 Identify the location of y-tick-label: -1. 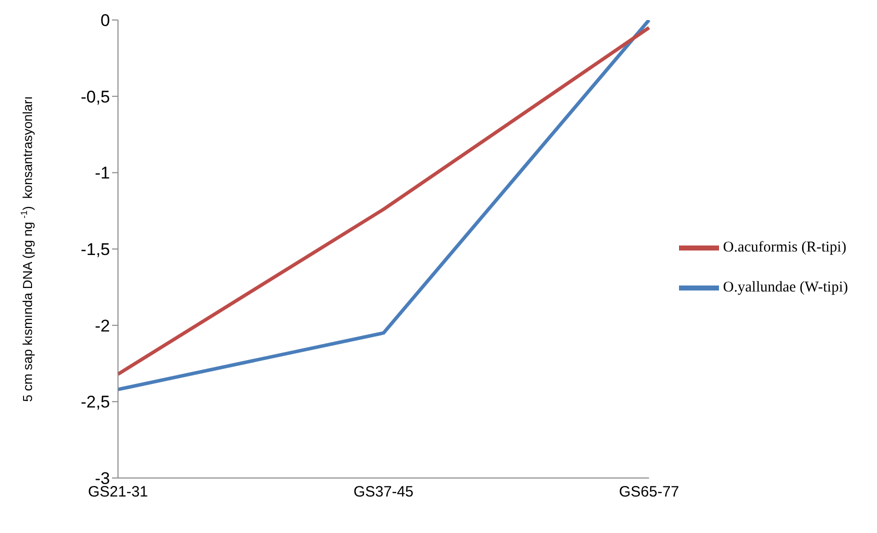
(102, 173).